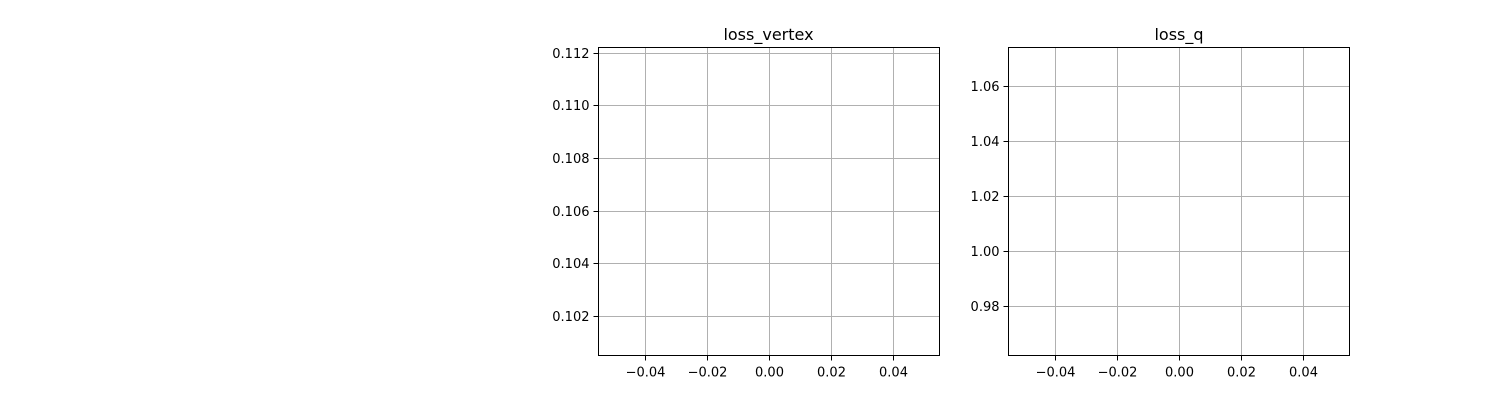 The image size is (1500, 400). Describe the element at coordinates (985, 197) in the screenshot. I see `y-tick-label: 1.02` at that location.